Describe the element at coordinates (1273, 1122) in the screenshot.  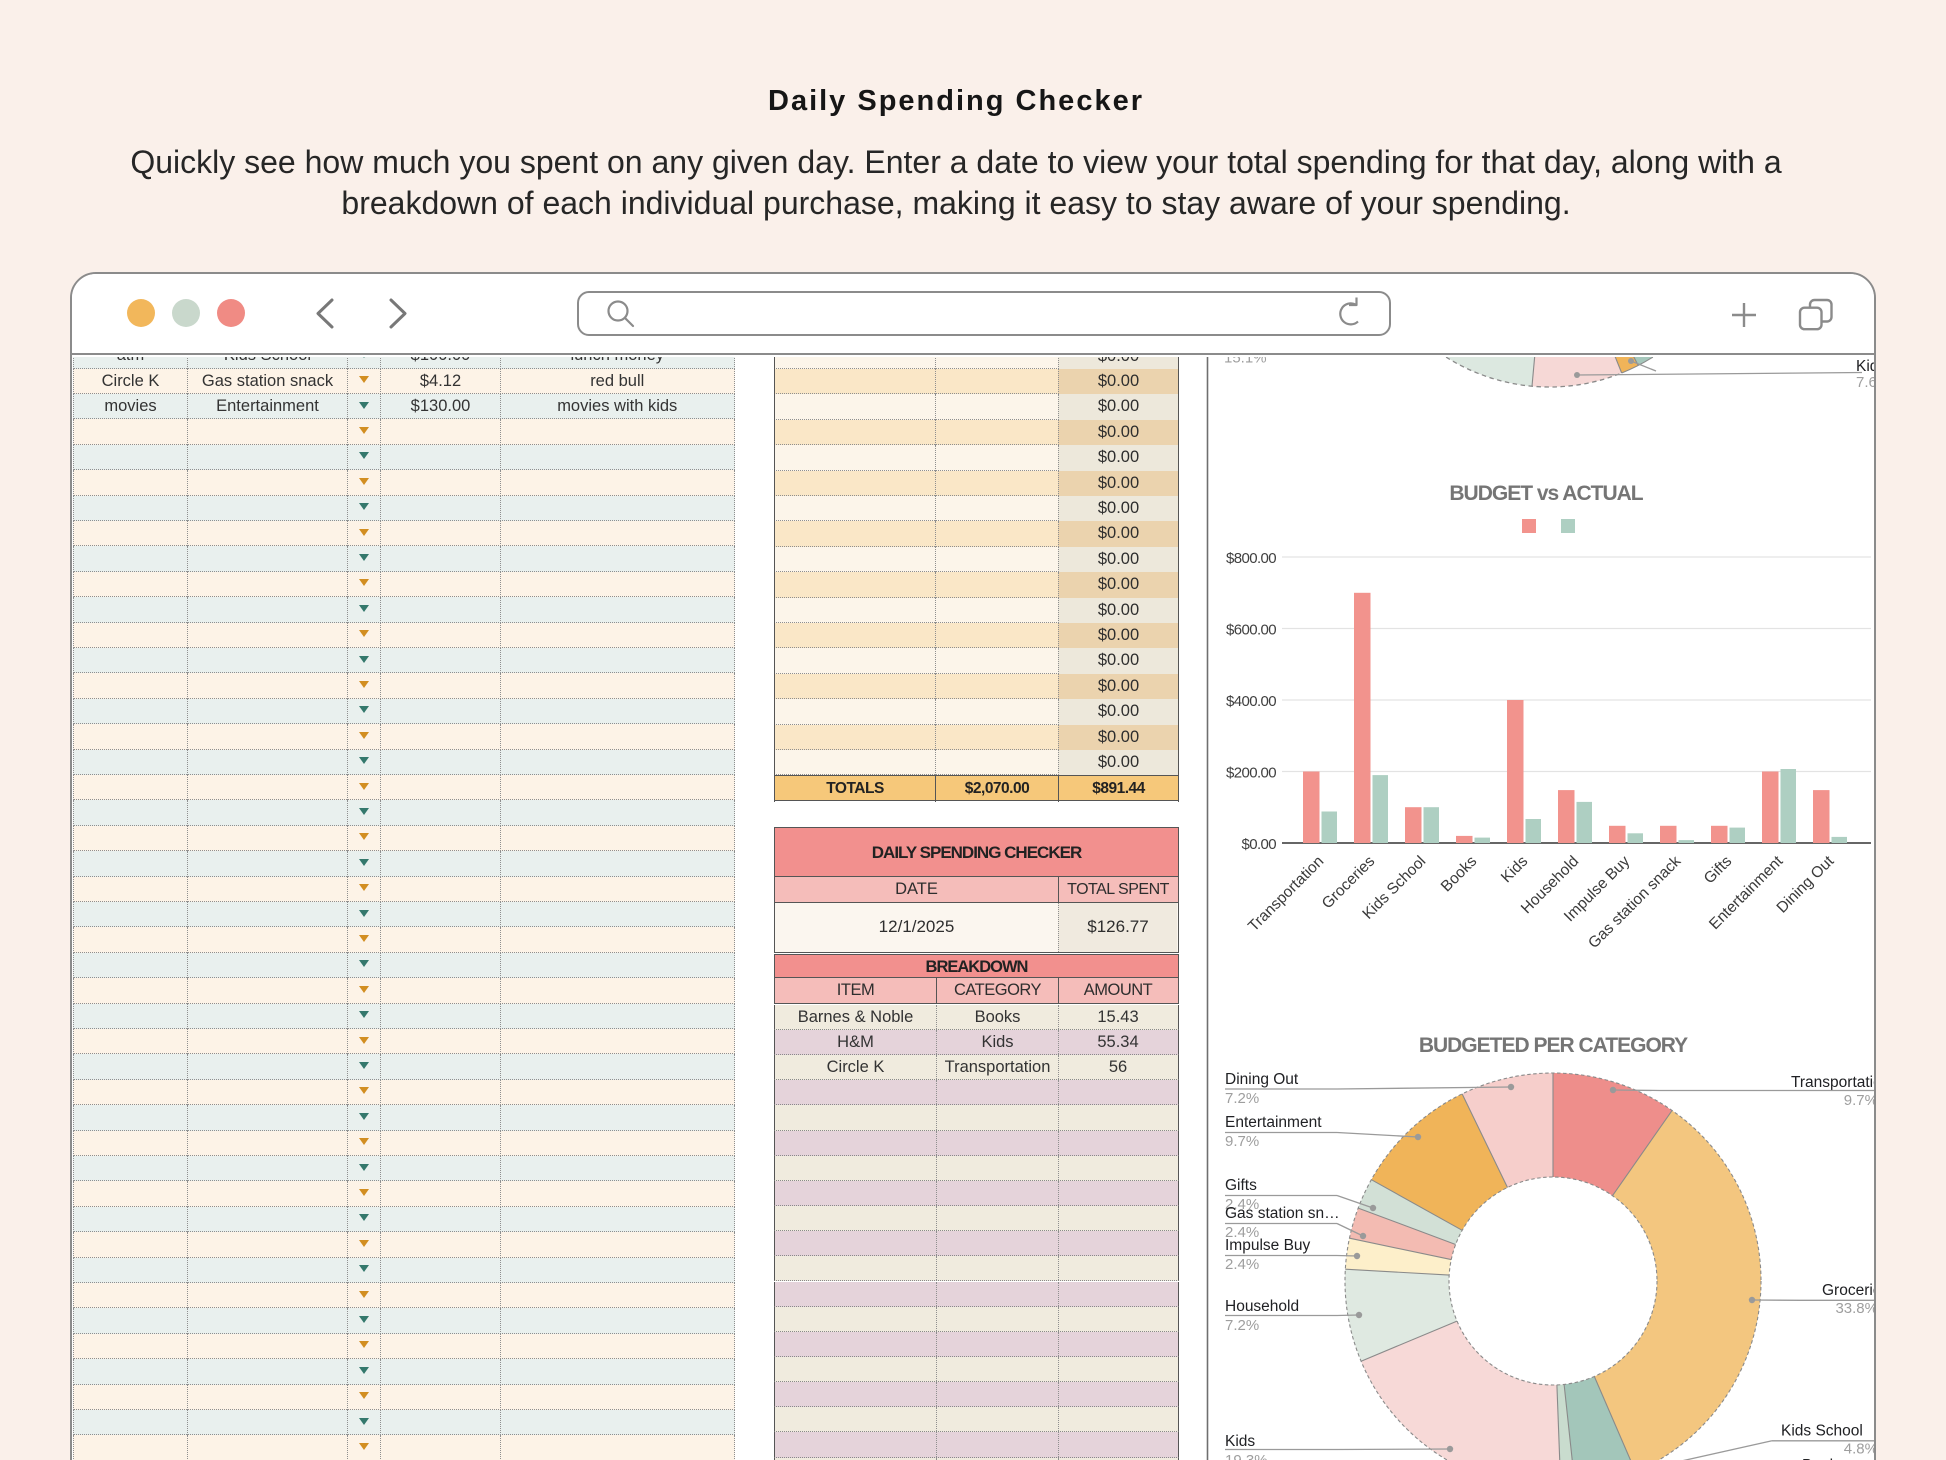
I see `svg-text: Entertainment` at that location.